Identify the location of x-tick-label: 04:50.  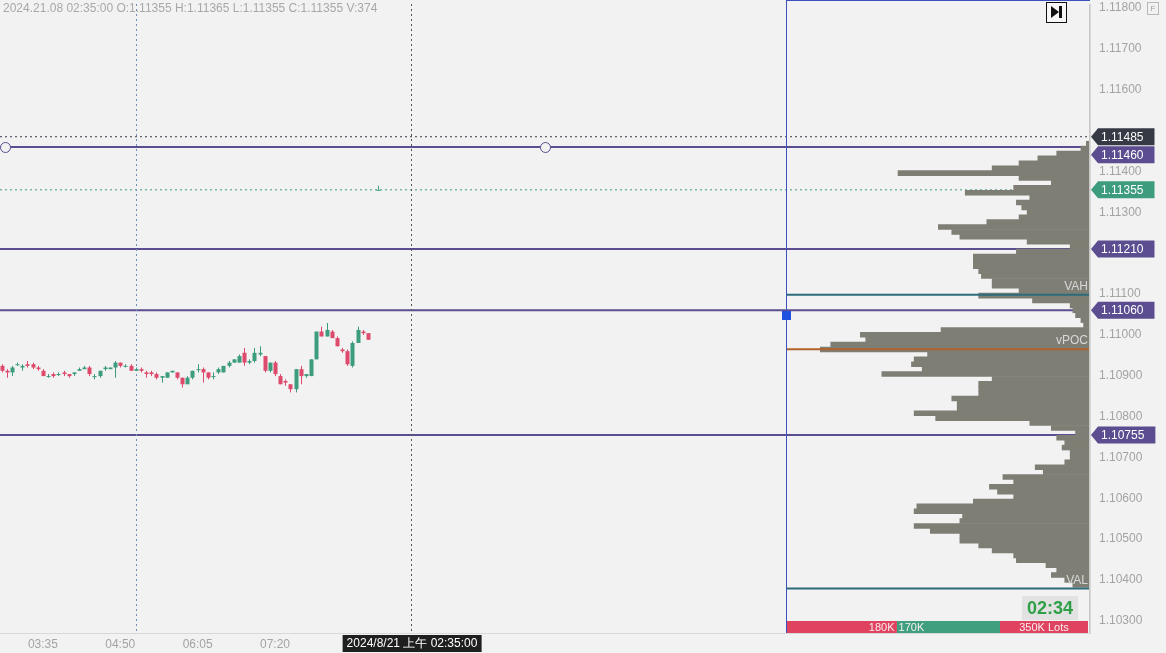
(120, 643).